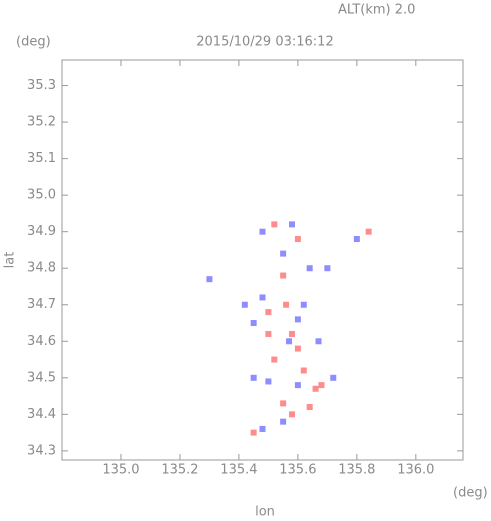 The image size is (491, 521). What do you see at coordinates (179, 470) in the screenshot?
I see `x-tick-label: 135.2` at bounding box center [179, 470].